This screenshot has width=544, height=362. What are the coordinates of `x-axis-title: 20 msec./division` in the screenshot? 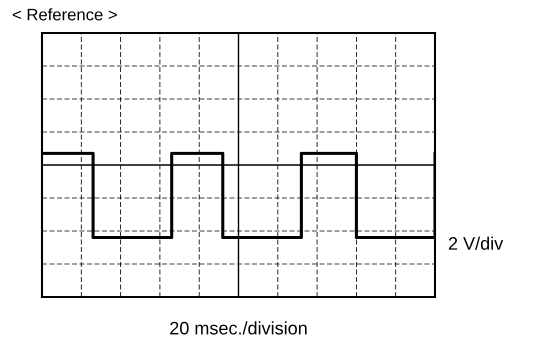 It's located at (238, 328).